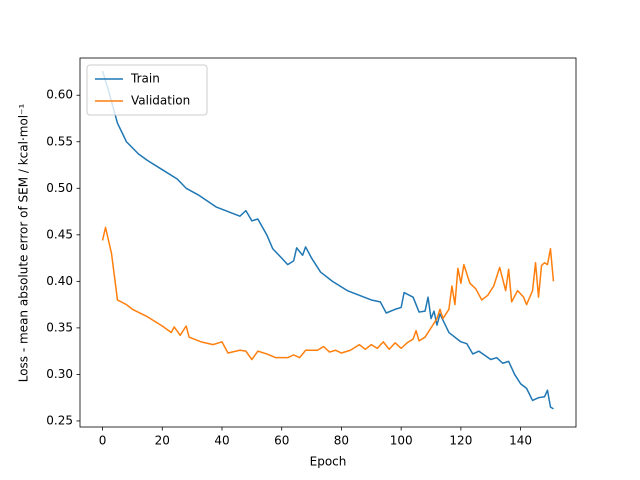 The height and width of the screenshot is (480, 640). What do you see at coordinates (59, 281) in the screenshot?
I see `y-tick-label: 0.40` at bounding box center [59, 281].